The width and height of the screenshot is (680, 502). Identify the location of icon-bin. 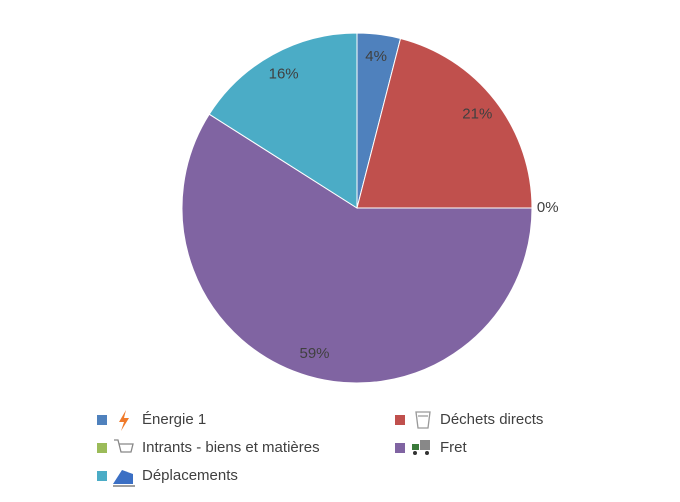
(423, 420).